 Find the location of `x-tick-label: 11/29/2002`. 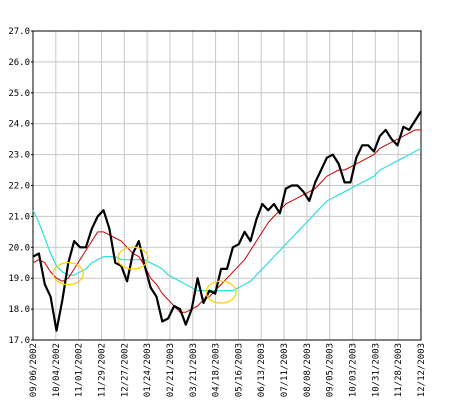

x-tick-label: 11/29/2002 is located at coordinates (102, 370).